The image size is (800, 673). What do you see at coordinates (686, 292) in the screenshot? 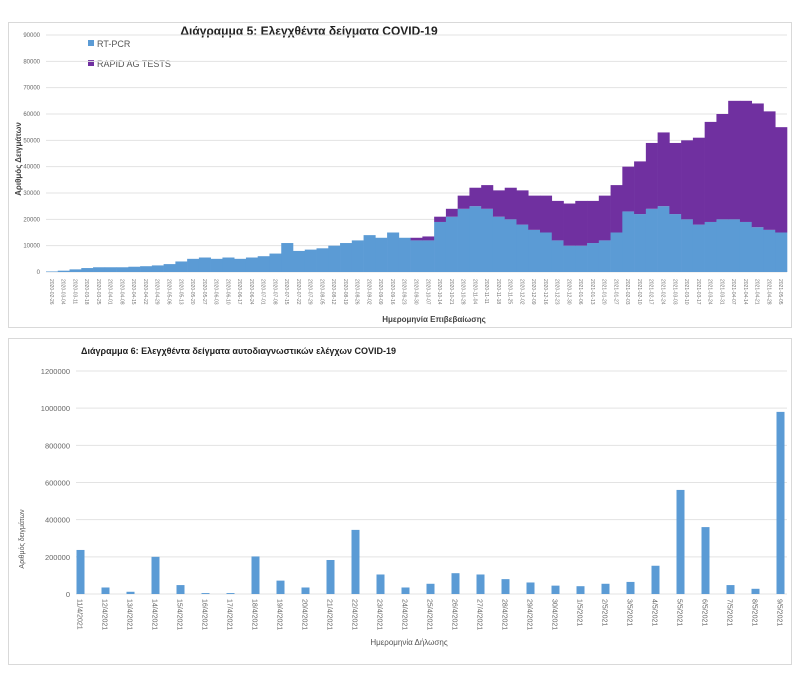
I see `chart-5-x-tick: 2021-03-10` at bounding box center [686, 292].